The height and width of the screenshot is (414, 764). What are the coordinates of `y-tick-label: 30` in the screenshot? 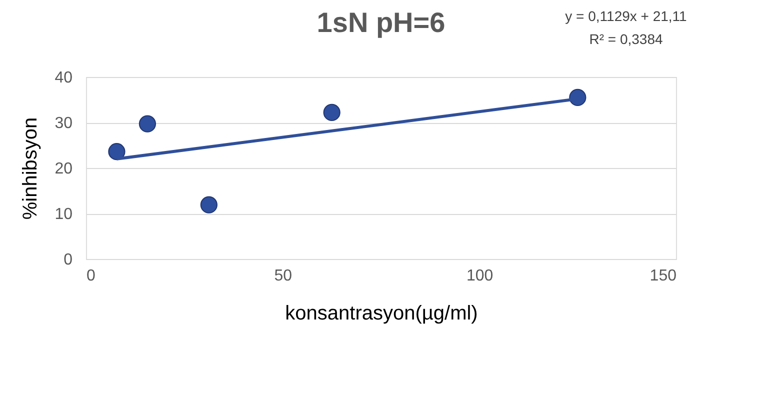 It's located at (63, 123).